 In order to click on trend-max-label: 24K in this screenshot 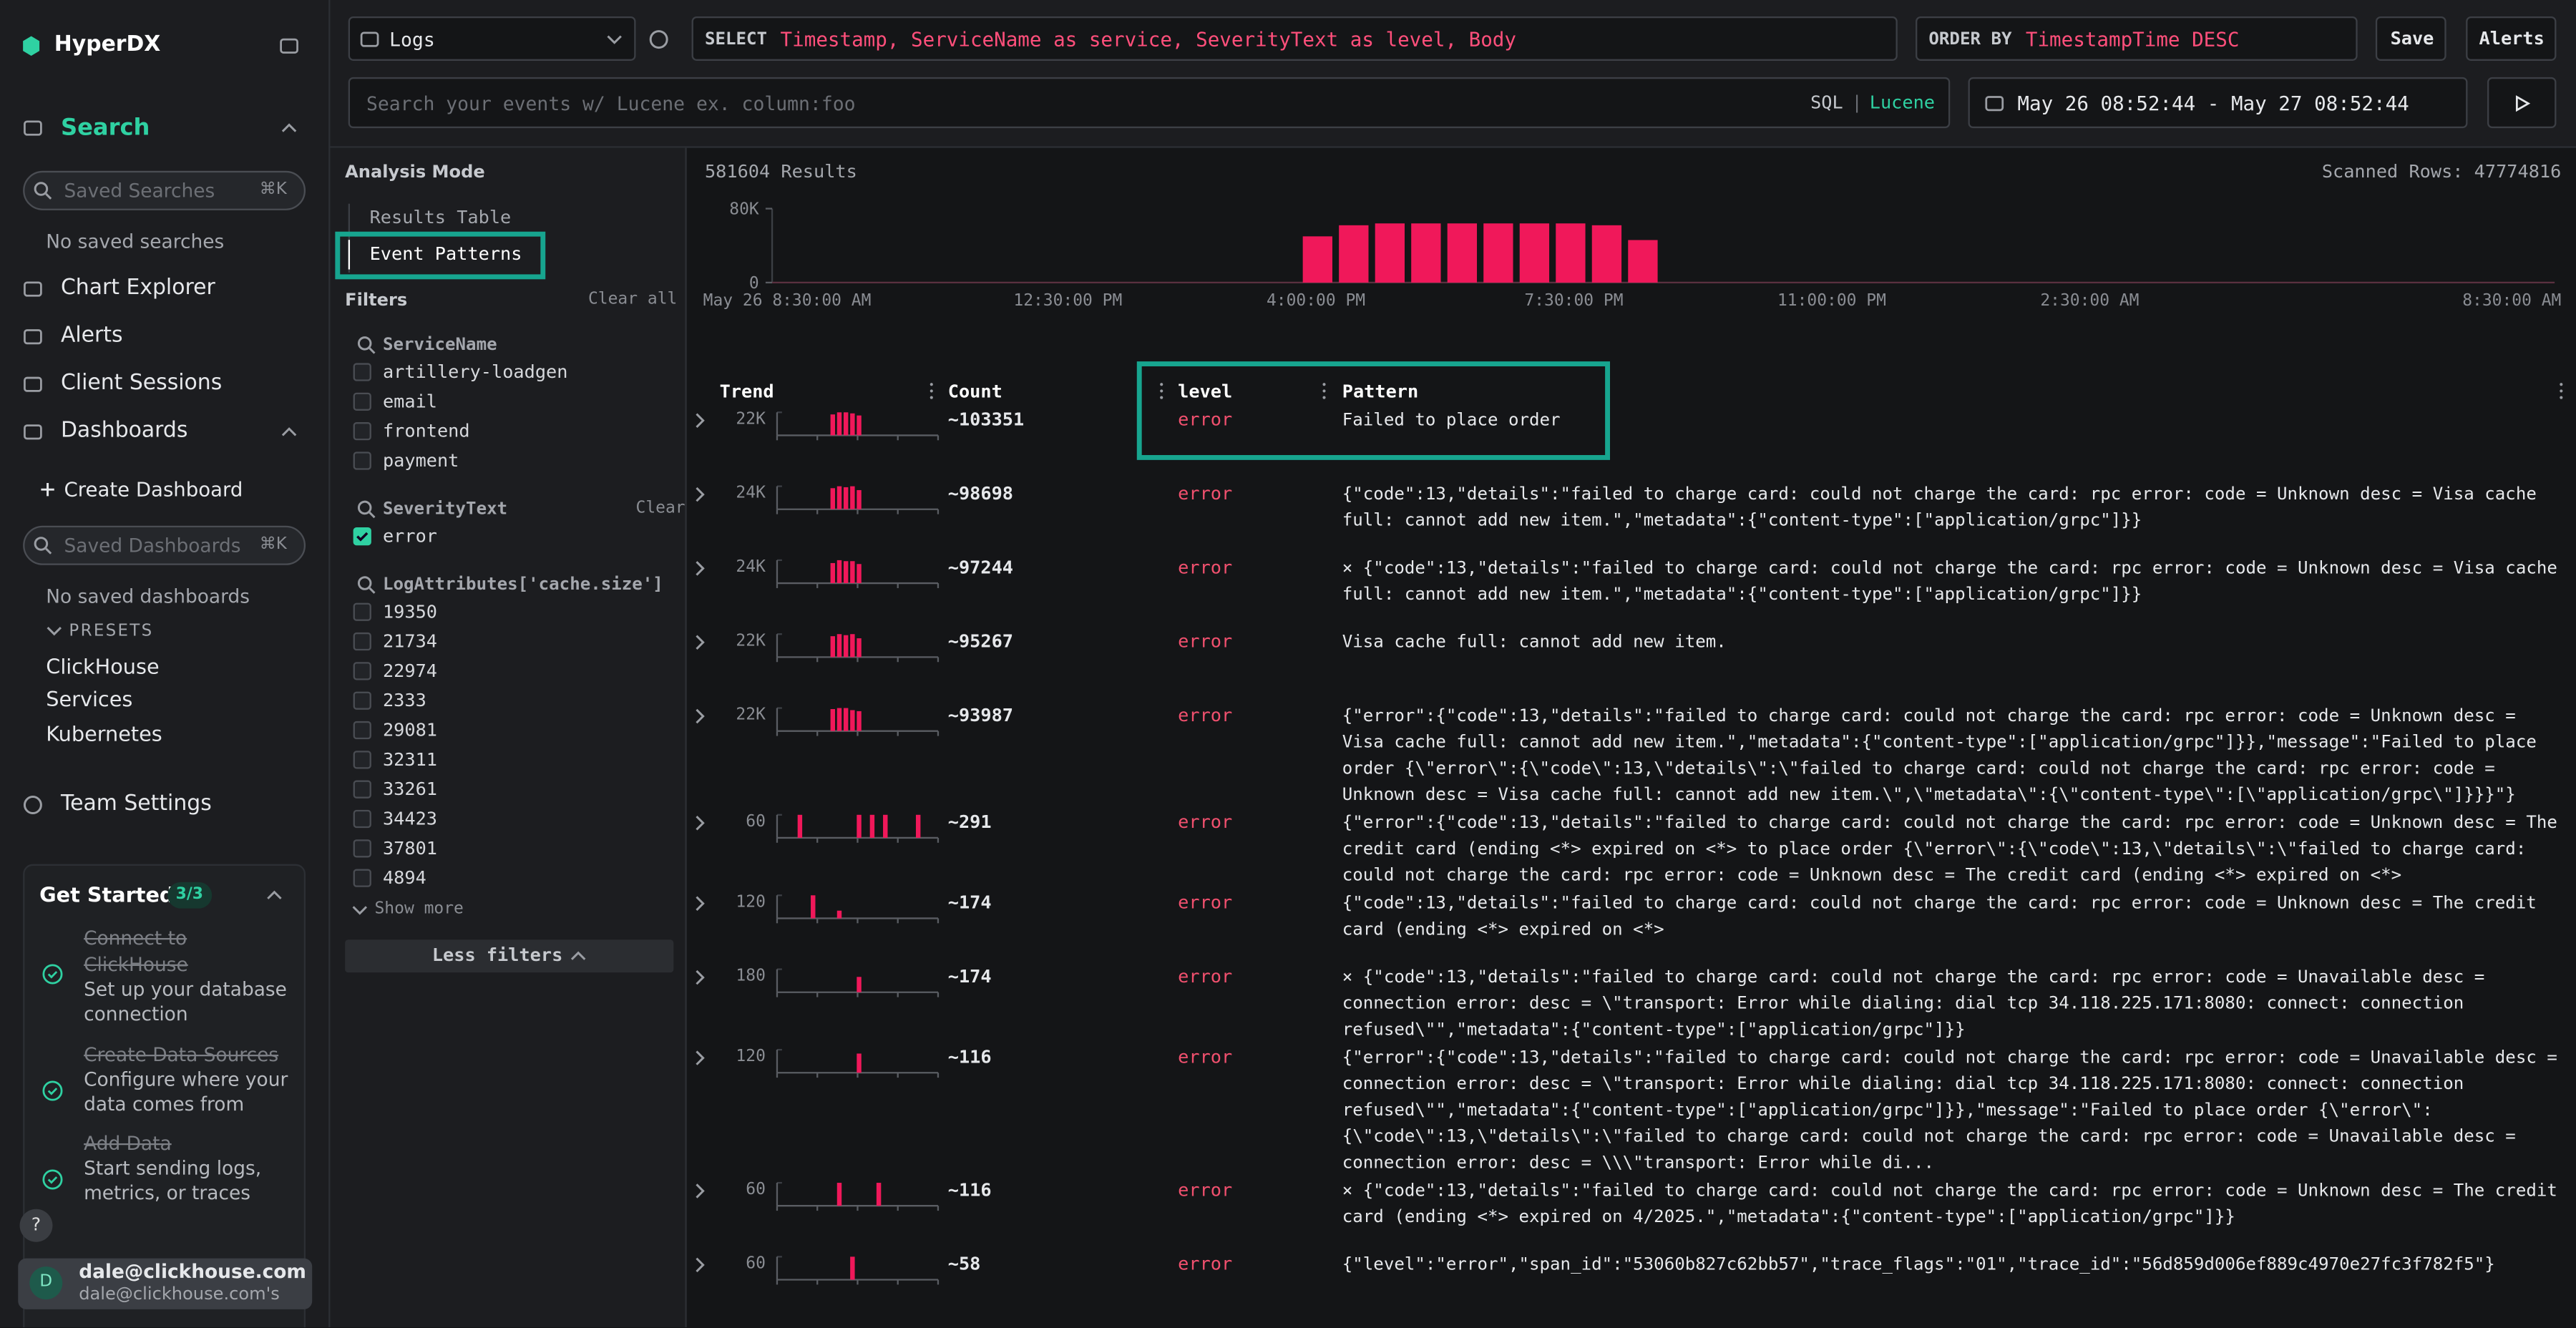, I will do `click(726, 568)`.